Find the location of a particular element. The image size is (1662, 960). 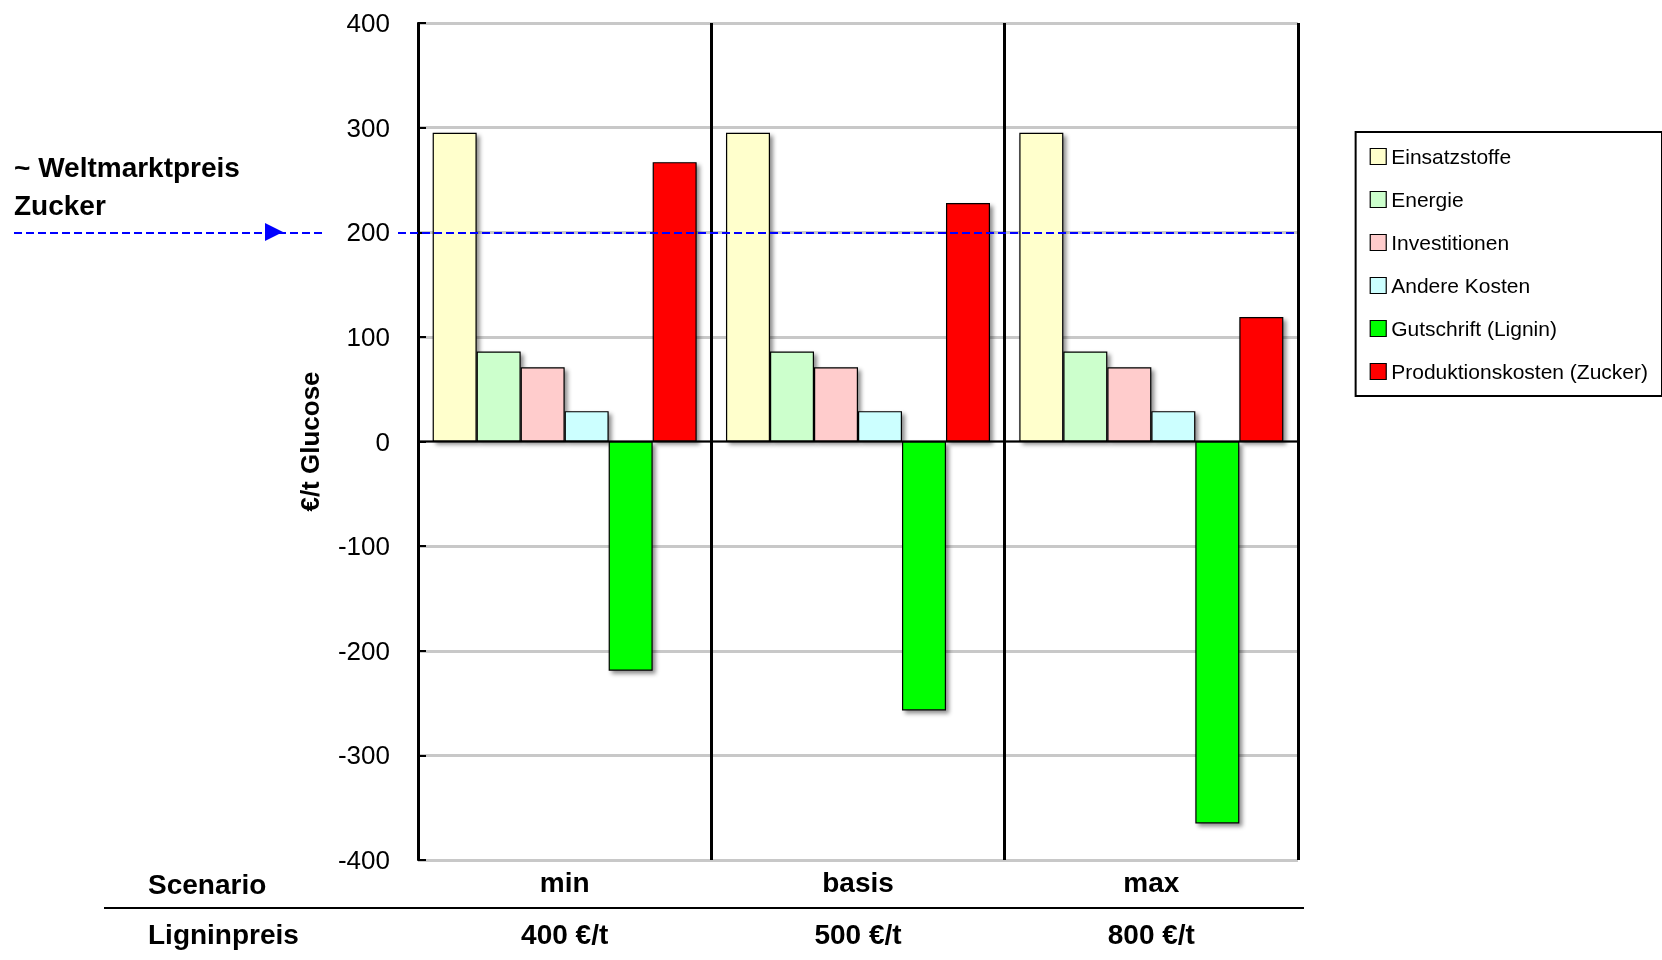

legend-label: Gutschrift (Lignin) is located at coordinates (1474, 328).